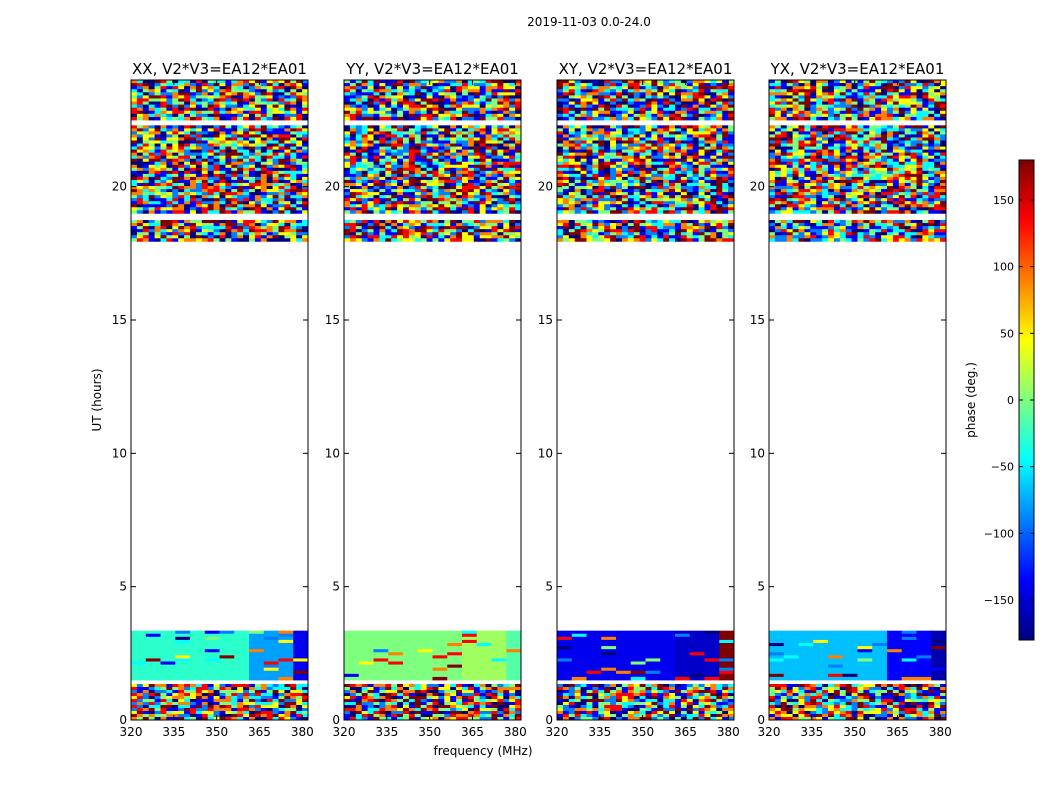 The image size is (1050, 800). I want to click on figure-title: 2019-11-03 0.0-24.0, so click(589, 22).